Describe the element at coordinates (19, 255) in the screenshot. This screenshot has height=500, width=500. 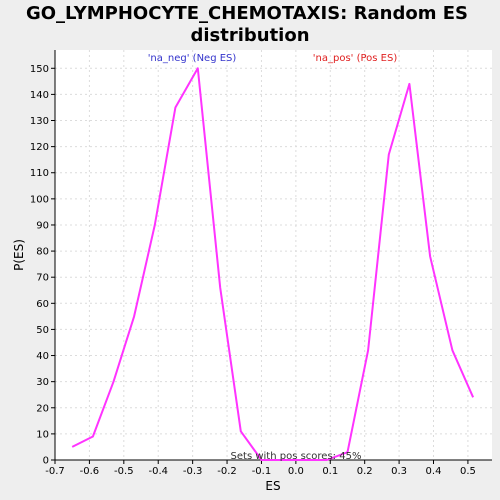
I see `y-axis-label: P(ES)` at that location.